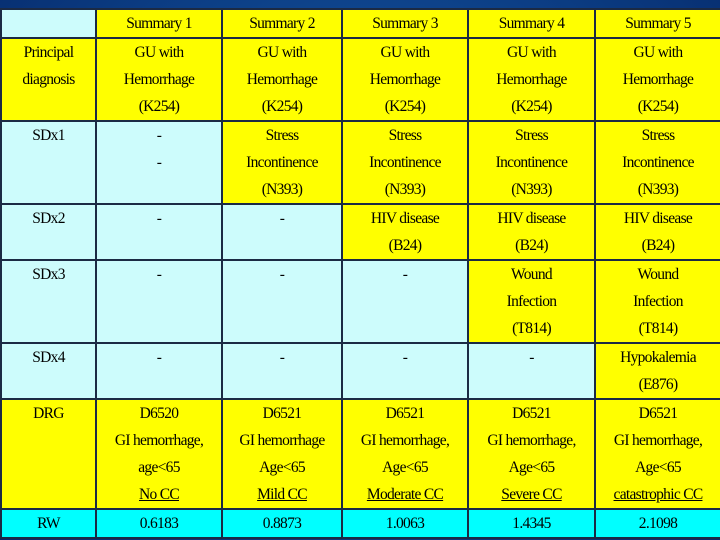 Image resolution: width=720 pixels, height=540 pixels. Describe the element at coordinates (159, 371) in the screenshot. I see `sdx4-cell-1: -` at that location.